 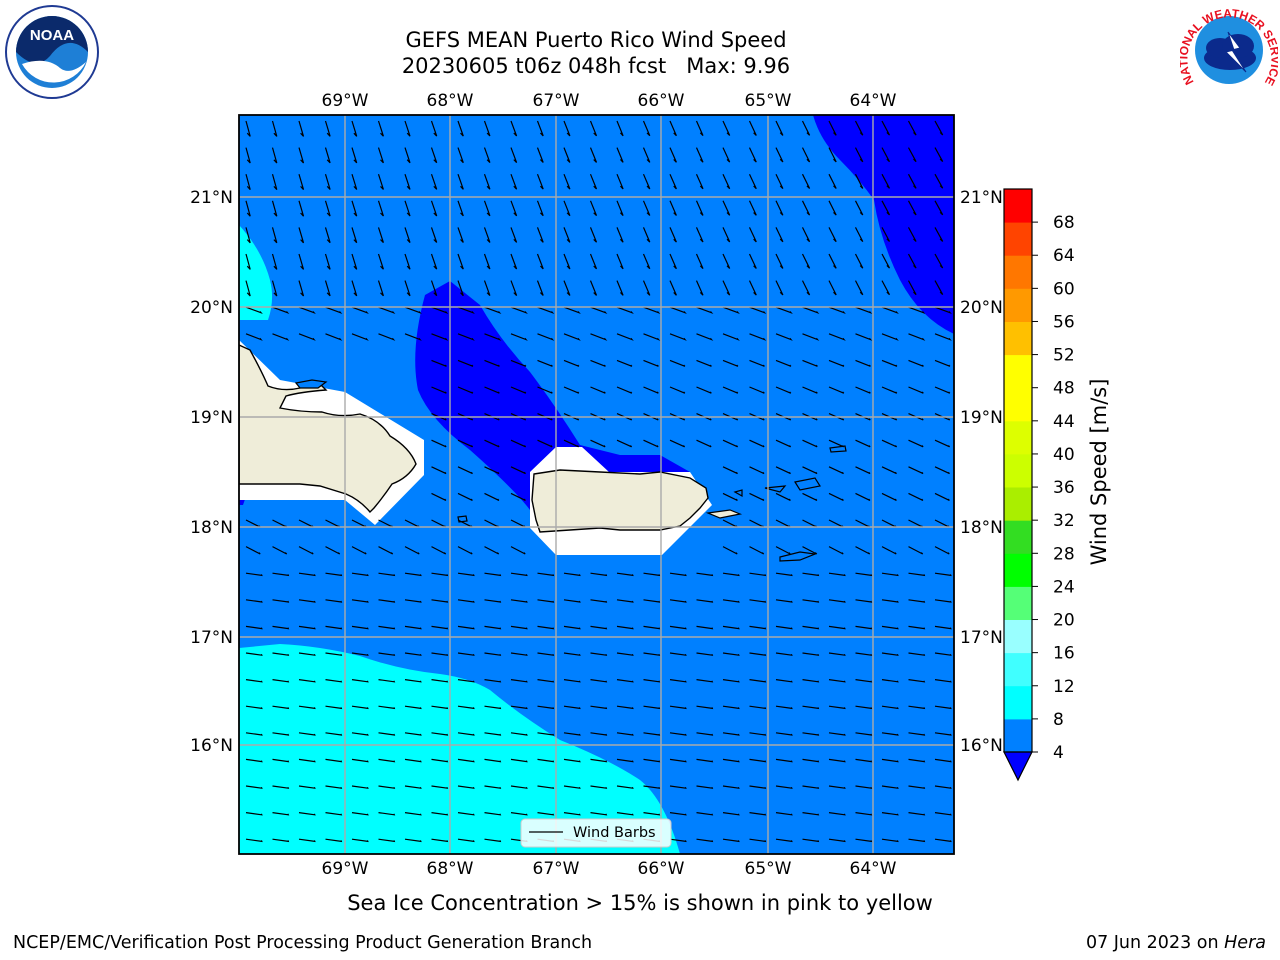 What do you see at coordinates (724, 514) in the screenshot?
I see `vieques-land` at bounding box center [724, 514].